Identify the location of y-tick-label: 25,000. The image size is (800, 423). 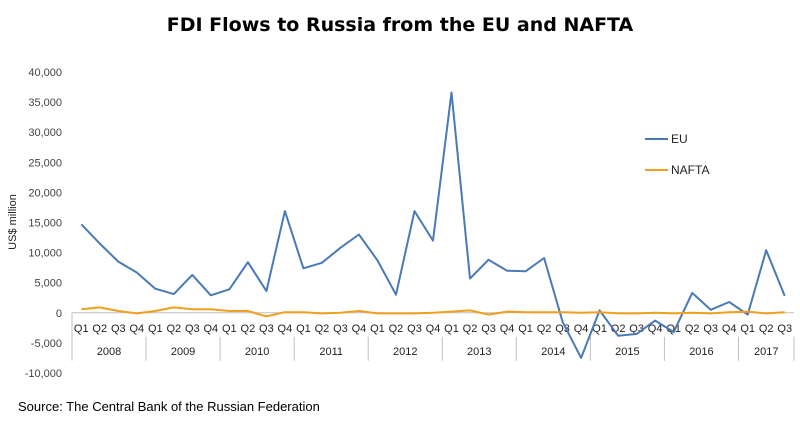
(45, 163).